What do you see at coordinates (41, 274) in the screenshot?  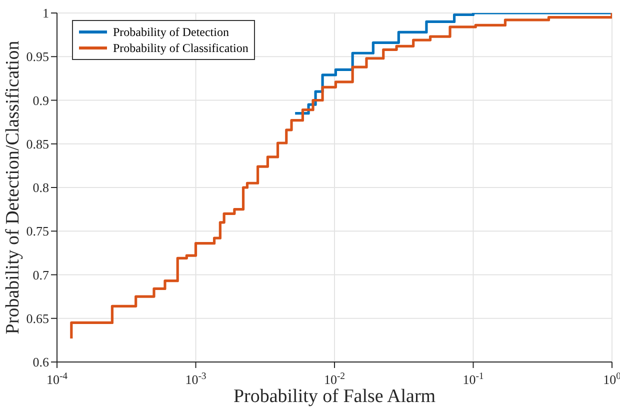 I see `y-tick-label: 0.7` at bounding box center [41, 274].